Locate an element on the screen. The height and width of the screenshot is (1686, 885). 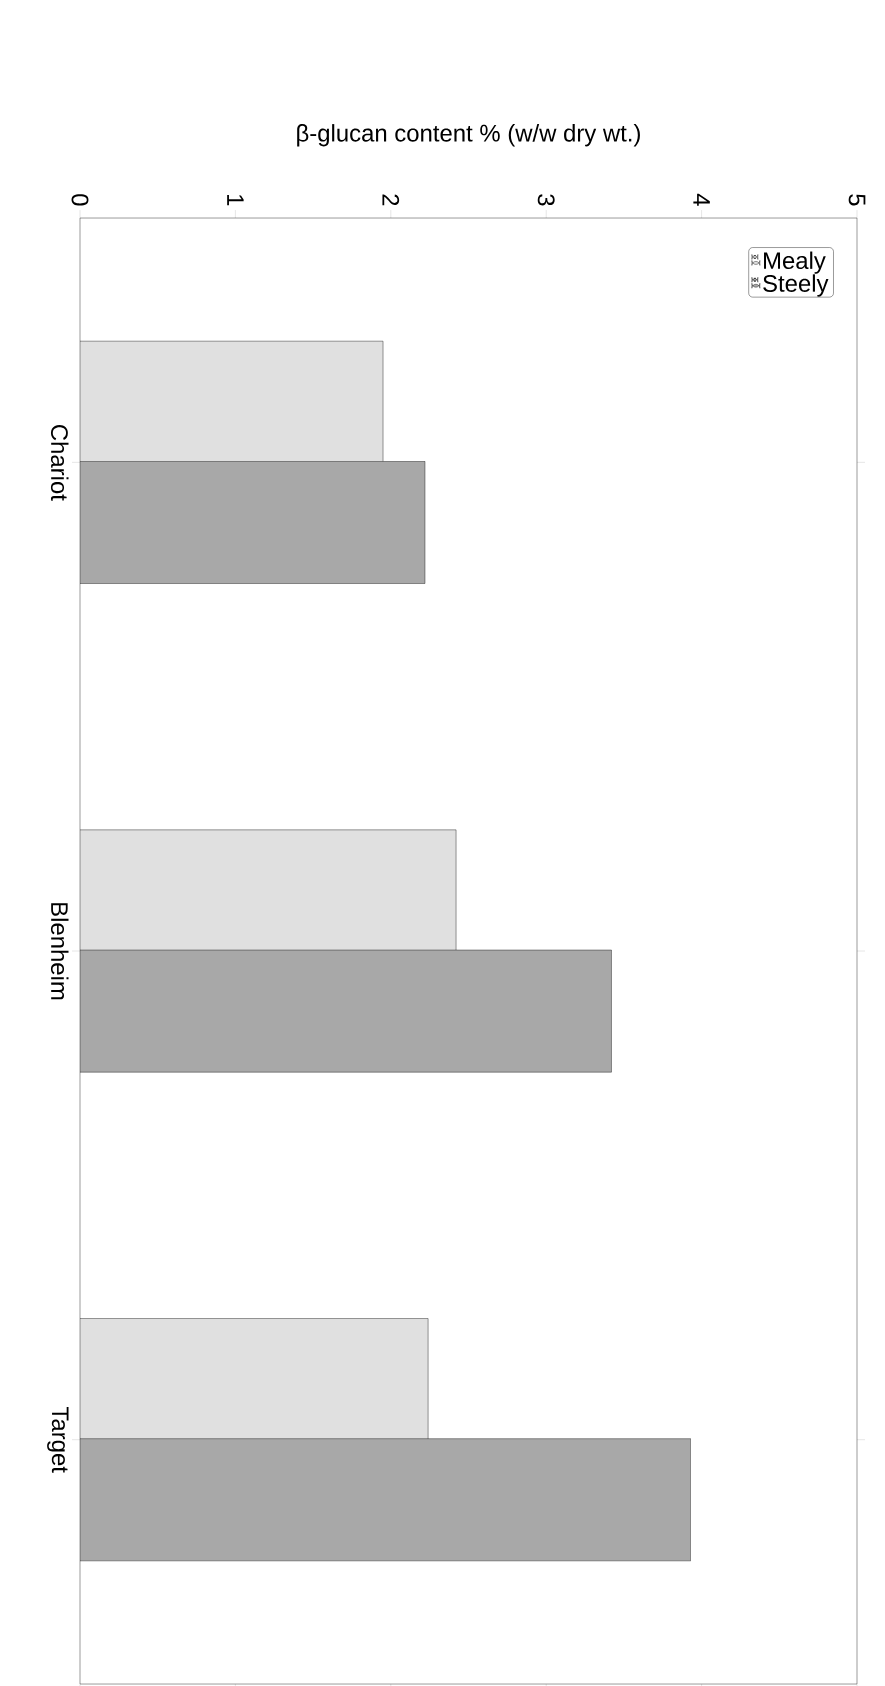
legend-label: Mealy is located at coordinates (795, 262).